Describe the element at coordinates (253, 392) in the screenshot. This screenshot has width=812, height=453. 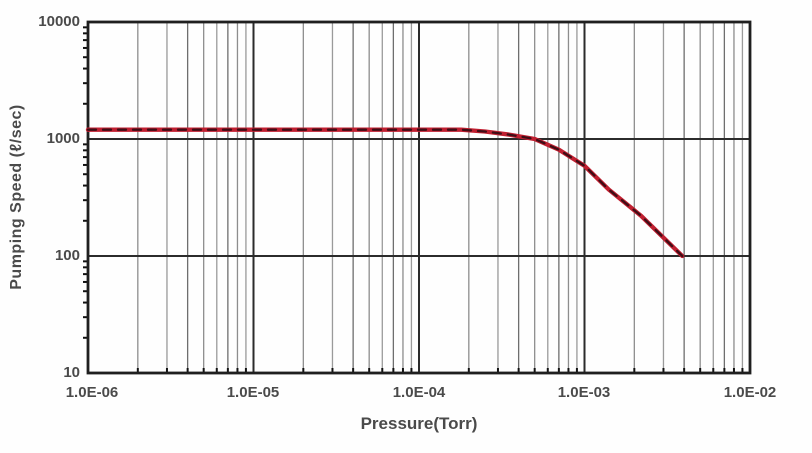
I see `x-tick-1e-05: 1.0E-05` at that location.